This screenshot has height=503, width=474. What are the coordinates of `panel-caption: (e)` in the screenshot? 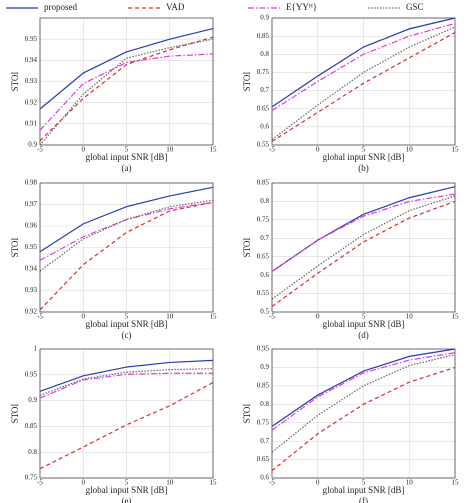 It's located at (127, 499).